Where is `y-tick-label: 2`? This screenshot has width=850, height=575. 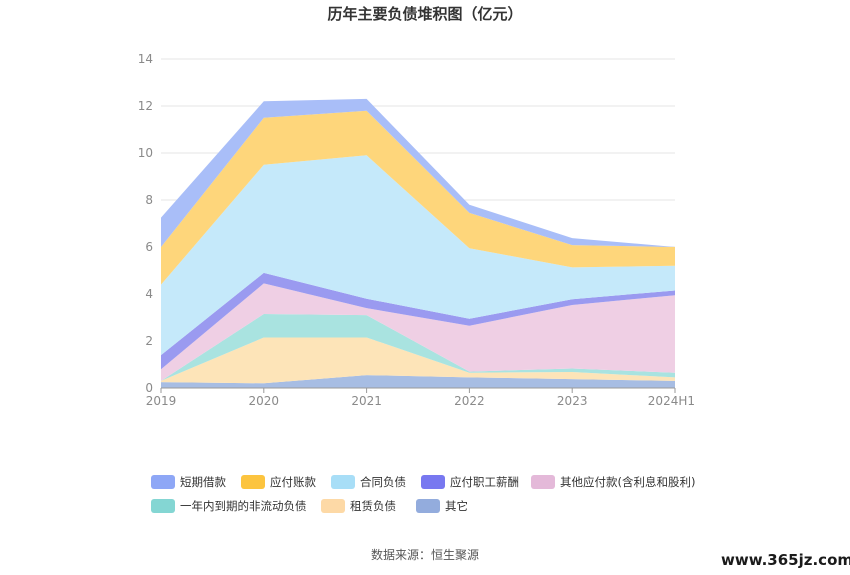 y-tick-label: 2 is located at coordinates (149, 341).